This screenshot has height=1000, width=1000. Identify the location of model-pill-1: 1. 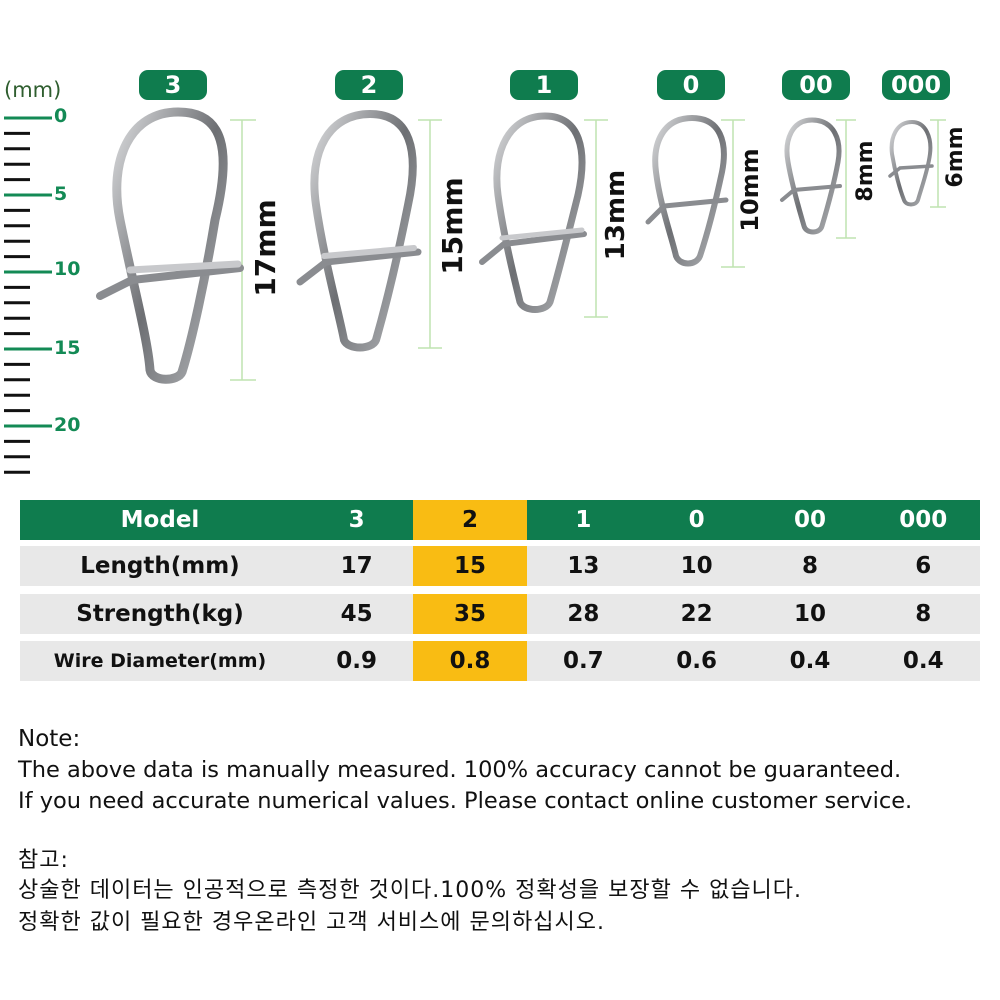
(544, 85).